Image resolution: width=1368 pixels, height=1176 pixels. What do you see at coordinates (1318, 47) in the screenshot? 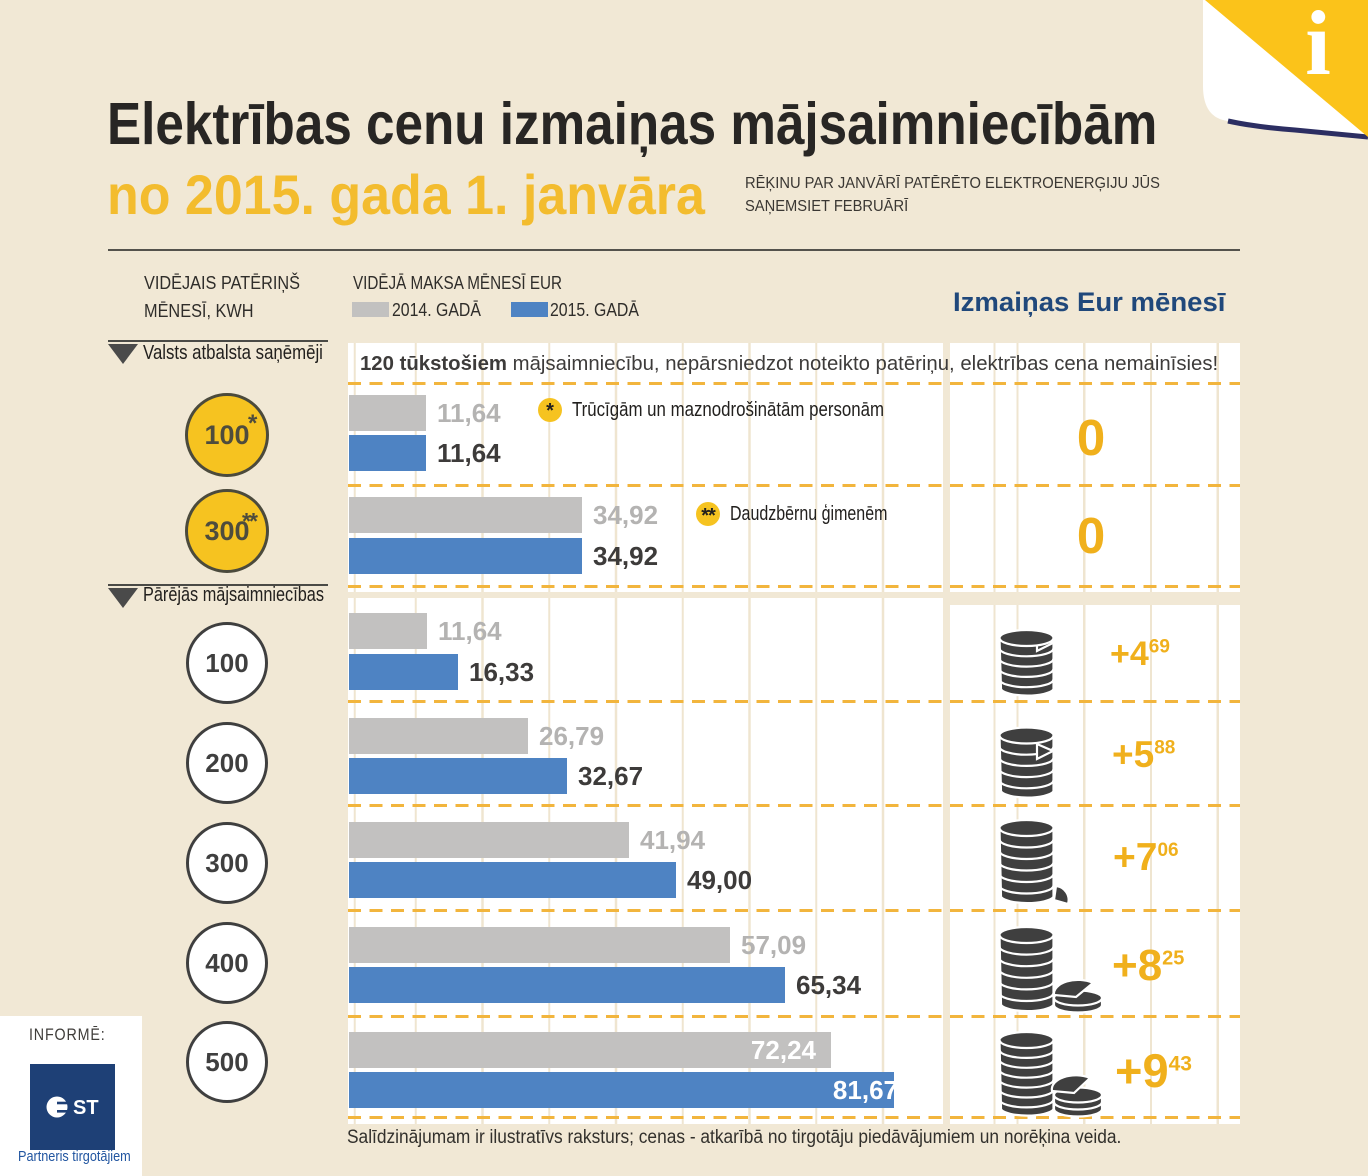
I see `svg-text: i` at bounding box center [1318, 47].